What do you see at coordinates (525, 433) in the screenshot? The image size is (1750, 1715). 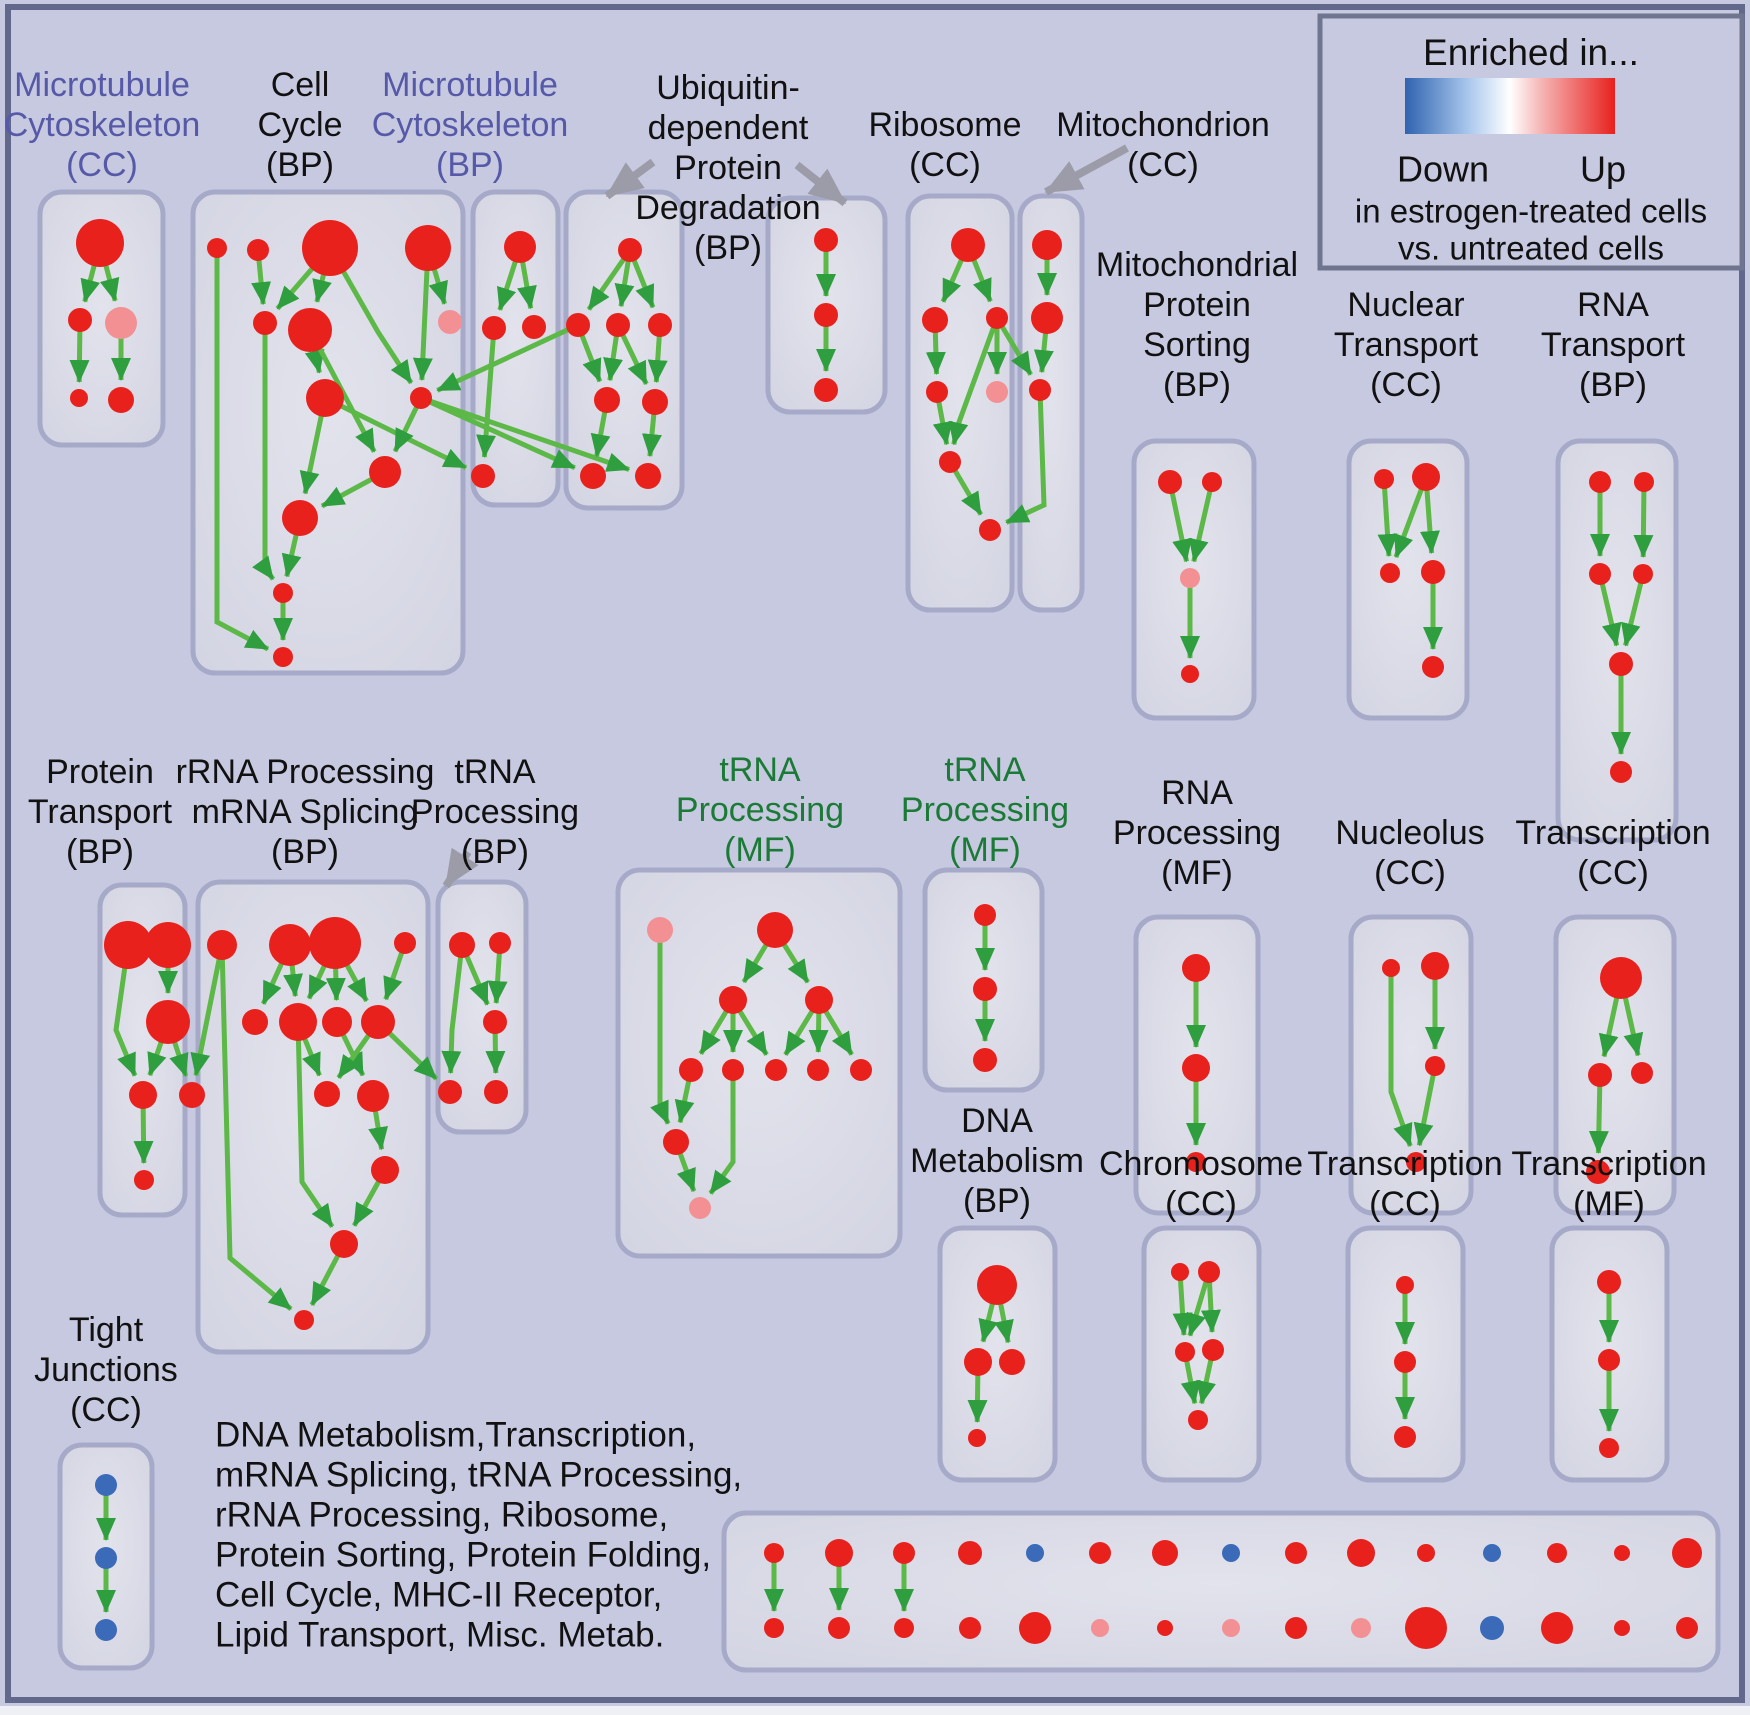 I see `edge-c9-u8` at bounding box center [525, 433].